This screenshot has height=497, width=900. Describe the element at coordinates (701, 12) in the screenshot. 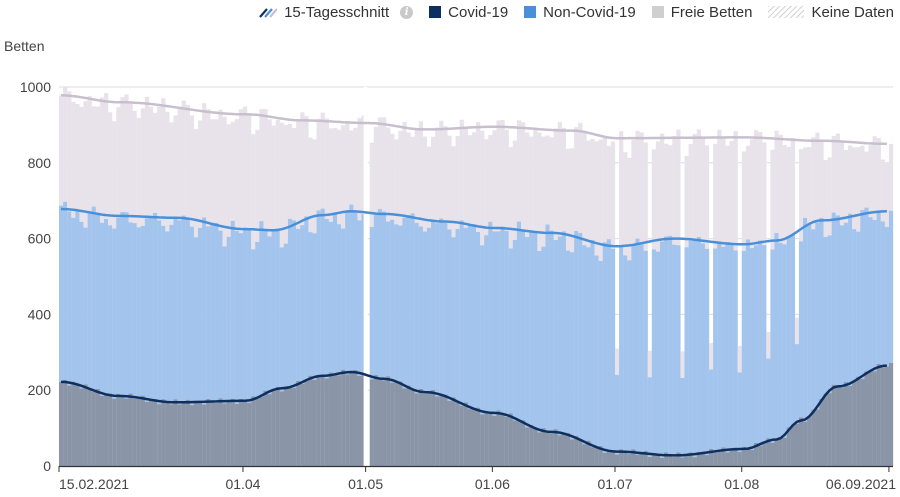

I see `legend-item-free: Freie Betten` at that location.